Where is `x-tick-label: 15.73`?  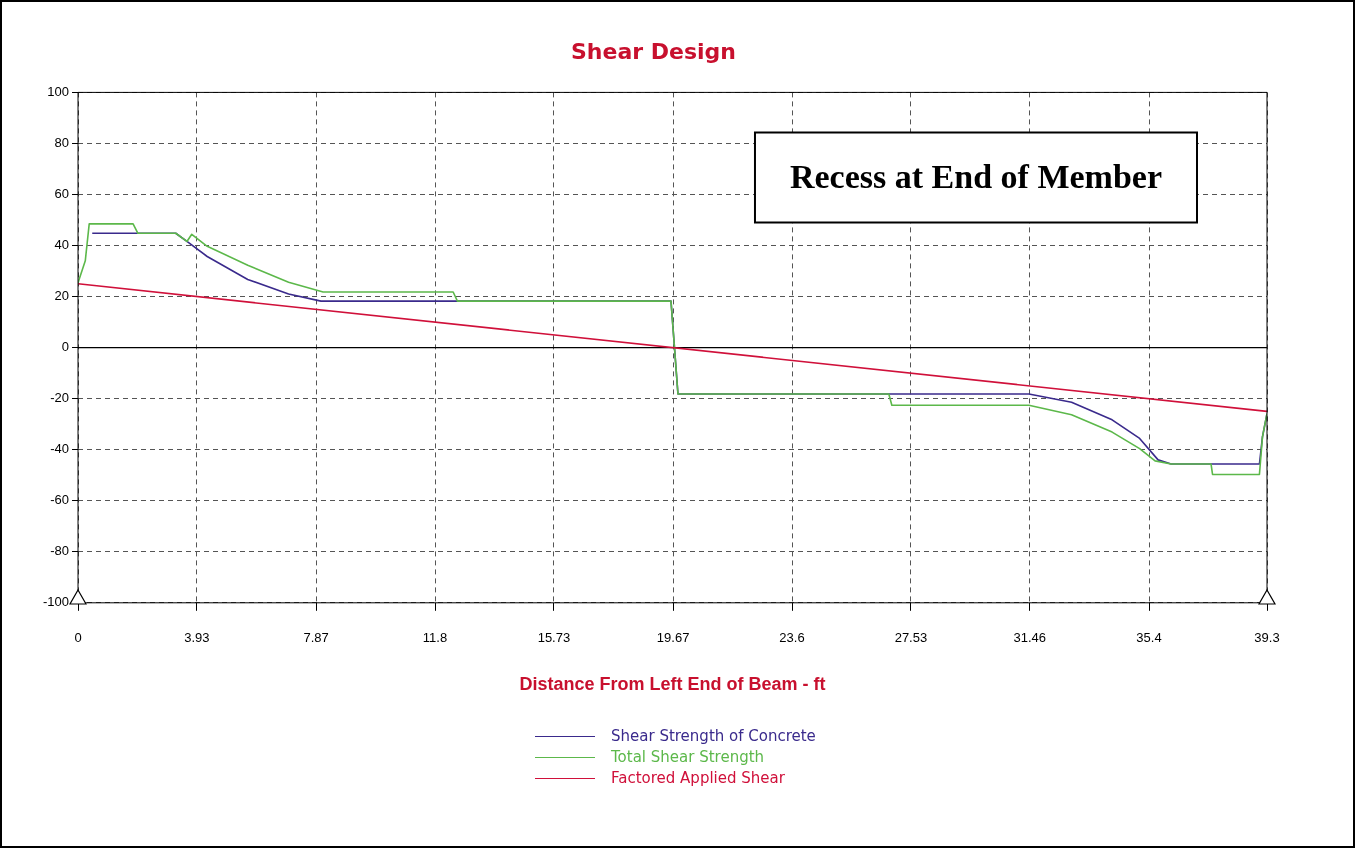
x-tick-label: 15.73 is located at coordinates (554, 638).